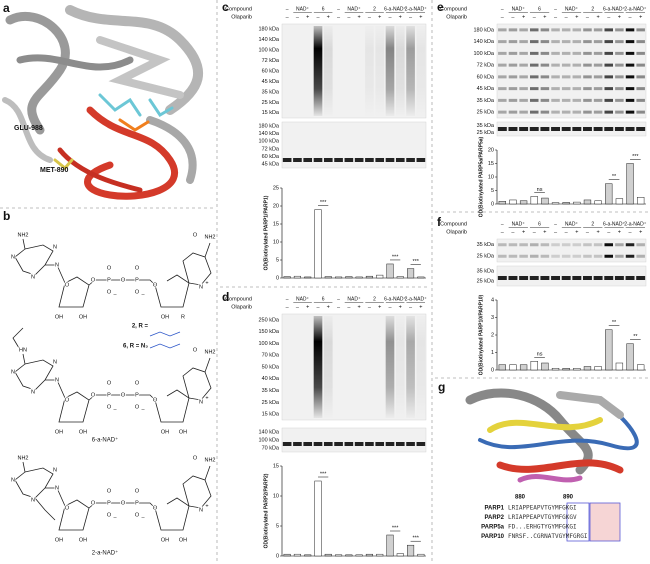 This screenshot has width=650, height=564. Describe the element at coordinates (520, 498) in the screenshot. I see `position-label: 880` at that location.